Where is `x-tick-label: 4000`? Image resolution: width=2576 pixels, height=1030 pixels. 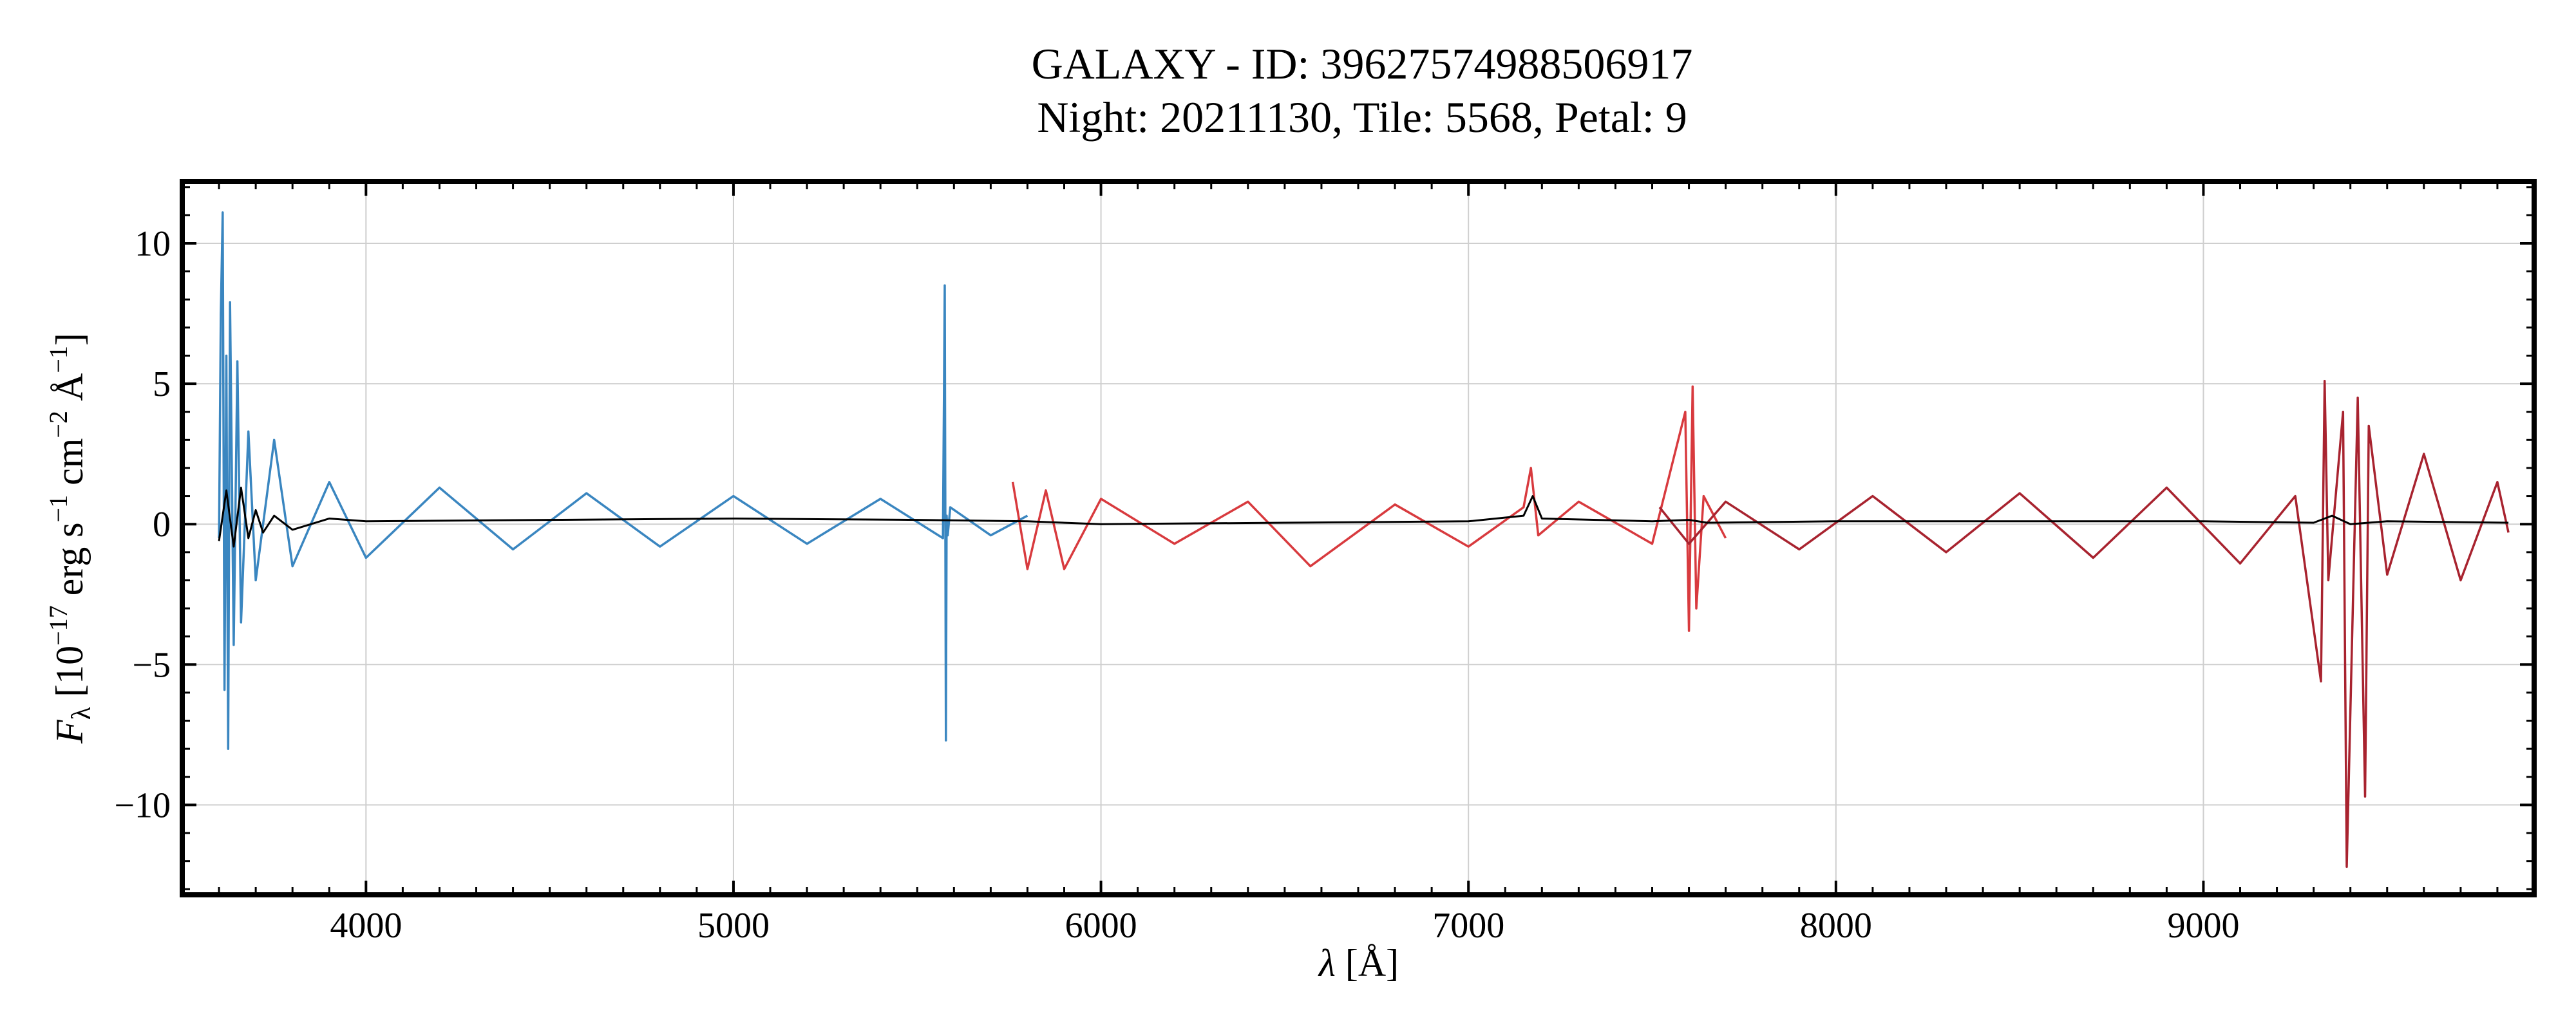
x-tick-label: 4000 is located at coordinates (366, 926).